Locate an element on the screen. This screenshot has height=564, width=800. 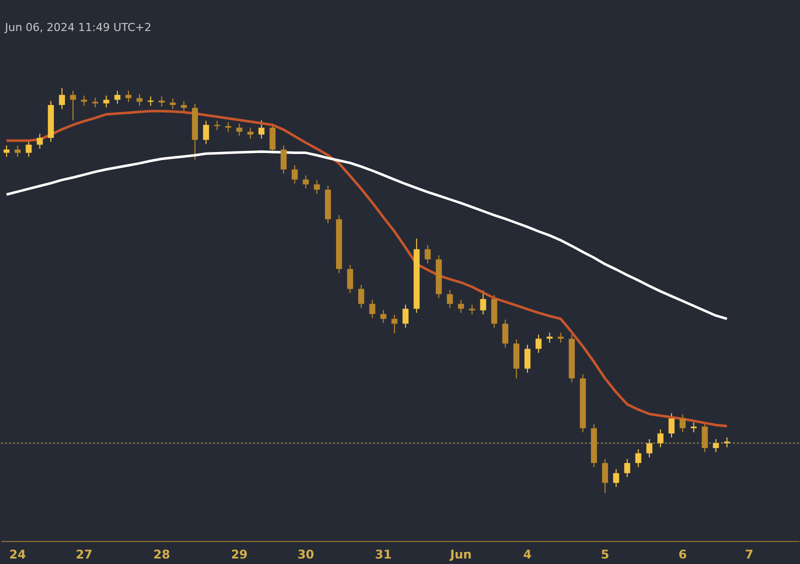
x-tick-label: 5 is located at coordinates (605, 555).